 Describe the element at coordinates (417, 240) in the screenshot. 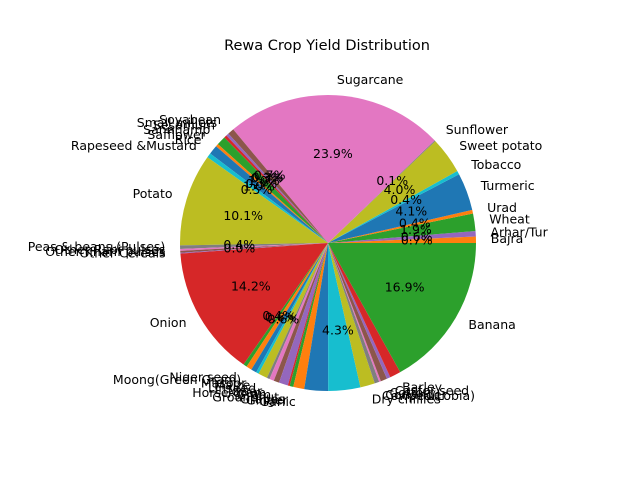

I see `slice-percent-bajra-0: 0.7%` at that location.